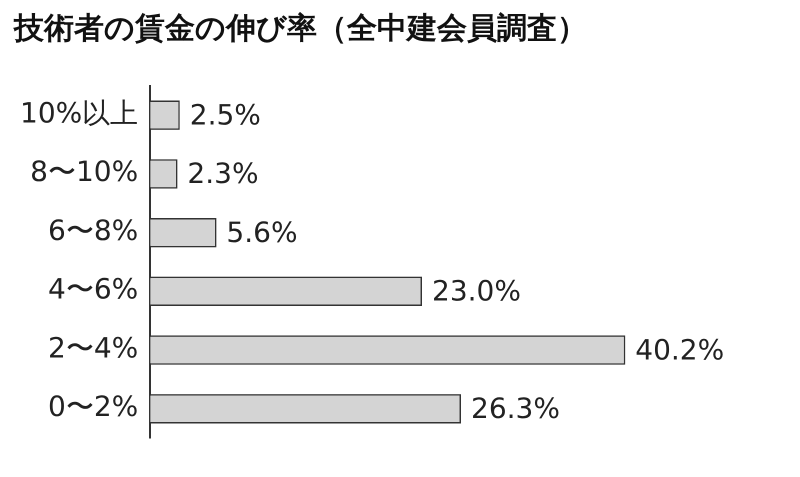 The width and height of the screenshot is (800, 477). Describe the element at coordinates (93, 289) in the screenshot. I see `y-tick-label: 4〜6%` at that location.